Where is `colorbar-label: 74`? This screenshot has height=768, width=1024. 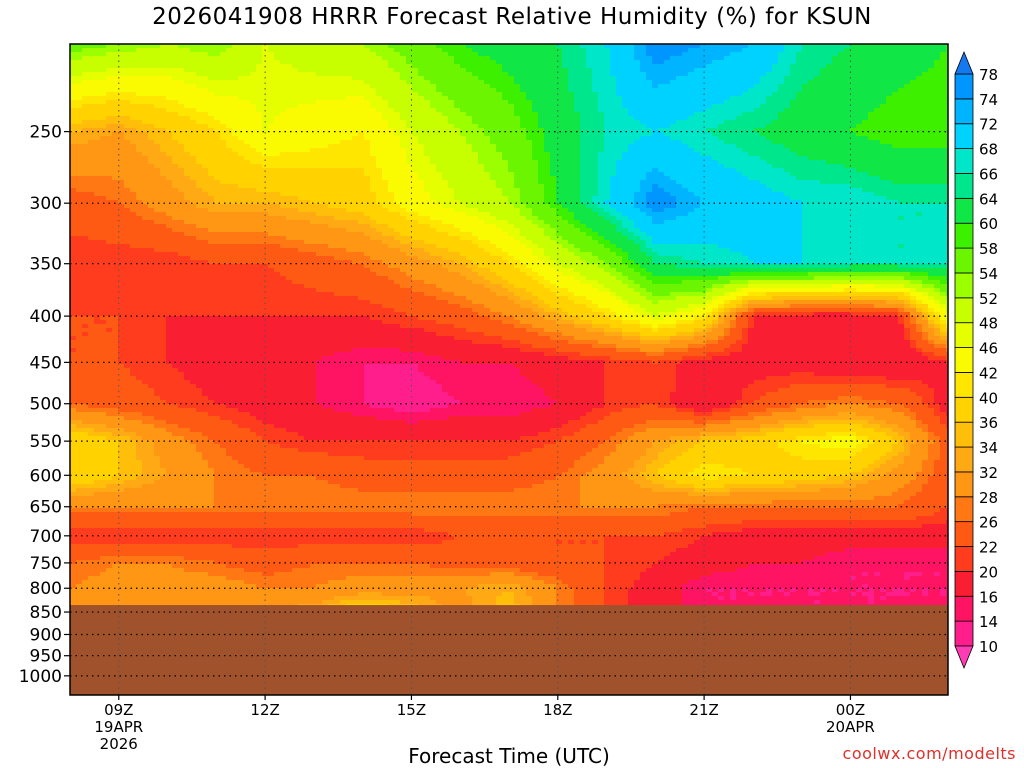 colorbar-label: 74 is located at coordinates (988, 100).